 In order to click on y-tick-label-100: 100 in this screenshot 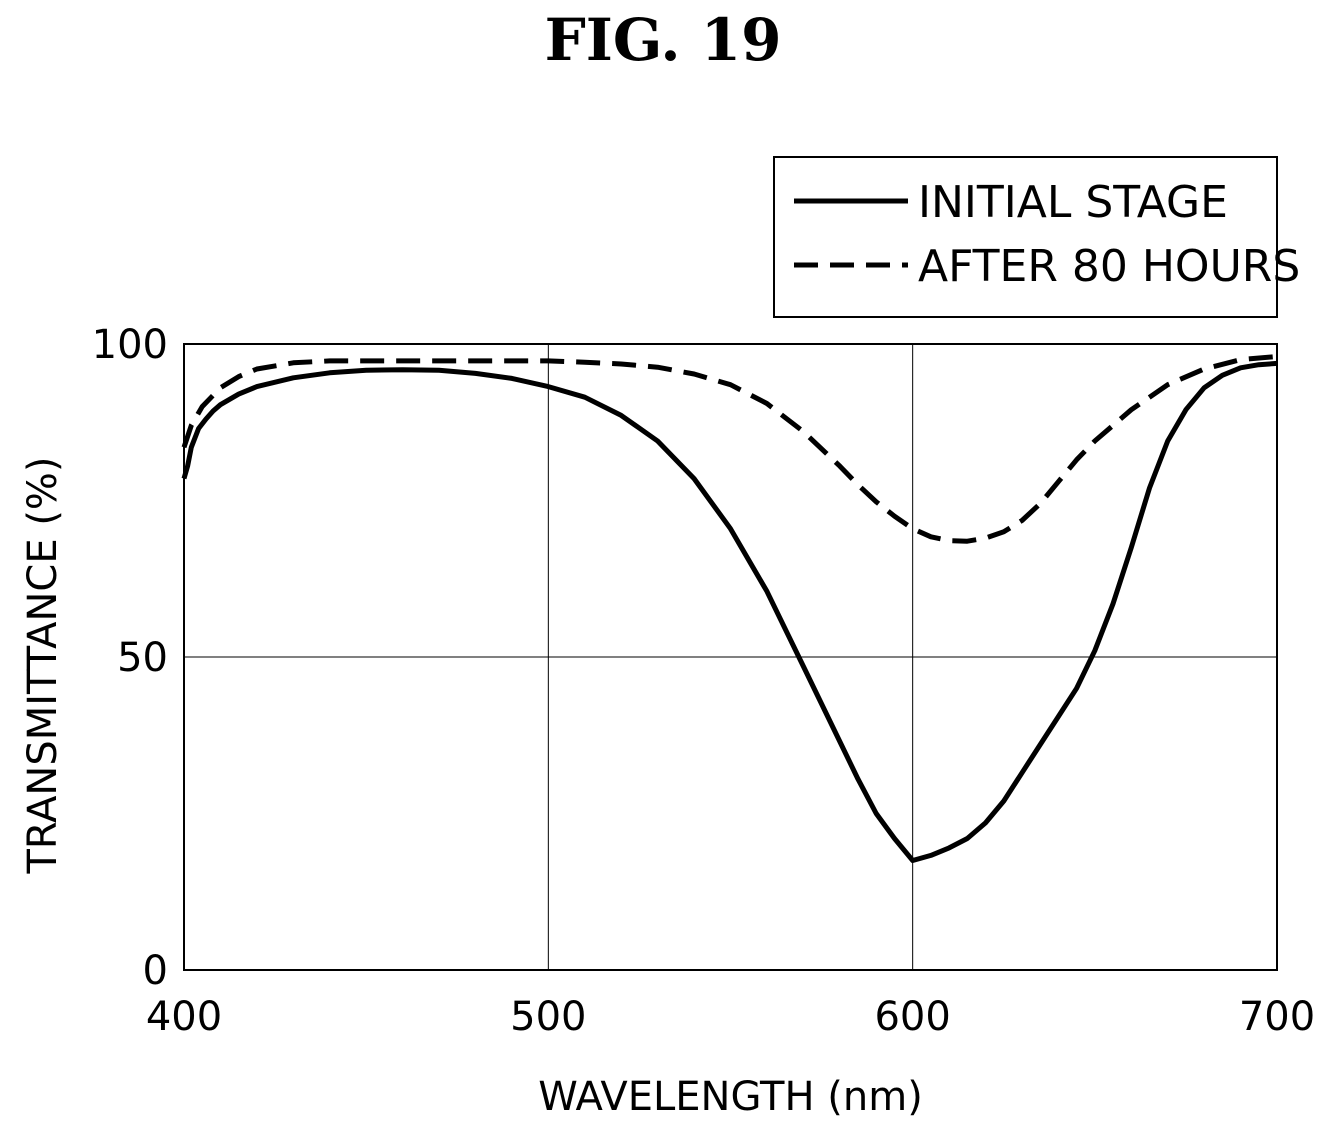, I will do `click(130, 345)`.